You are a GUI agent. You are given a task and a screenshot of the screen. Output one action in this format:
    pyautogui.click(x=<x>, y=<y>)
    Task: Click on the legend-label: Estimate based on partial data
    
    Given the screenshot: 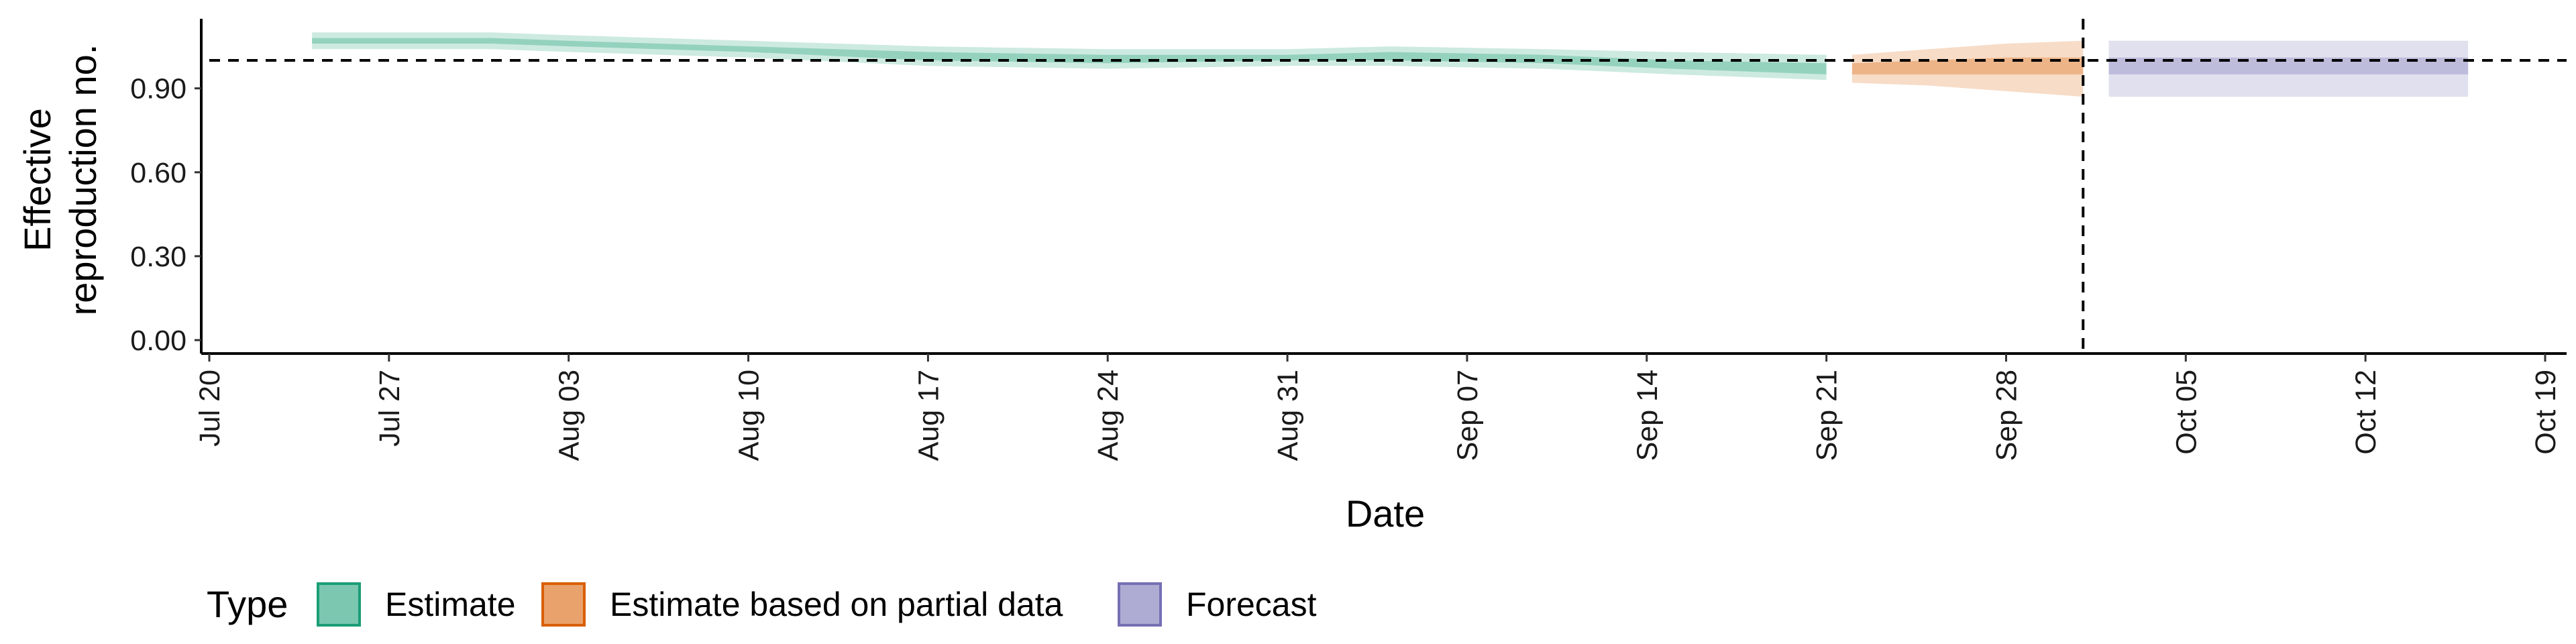 What is the action you would take?
    pyautogui.click(x=836, y=604)
    